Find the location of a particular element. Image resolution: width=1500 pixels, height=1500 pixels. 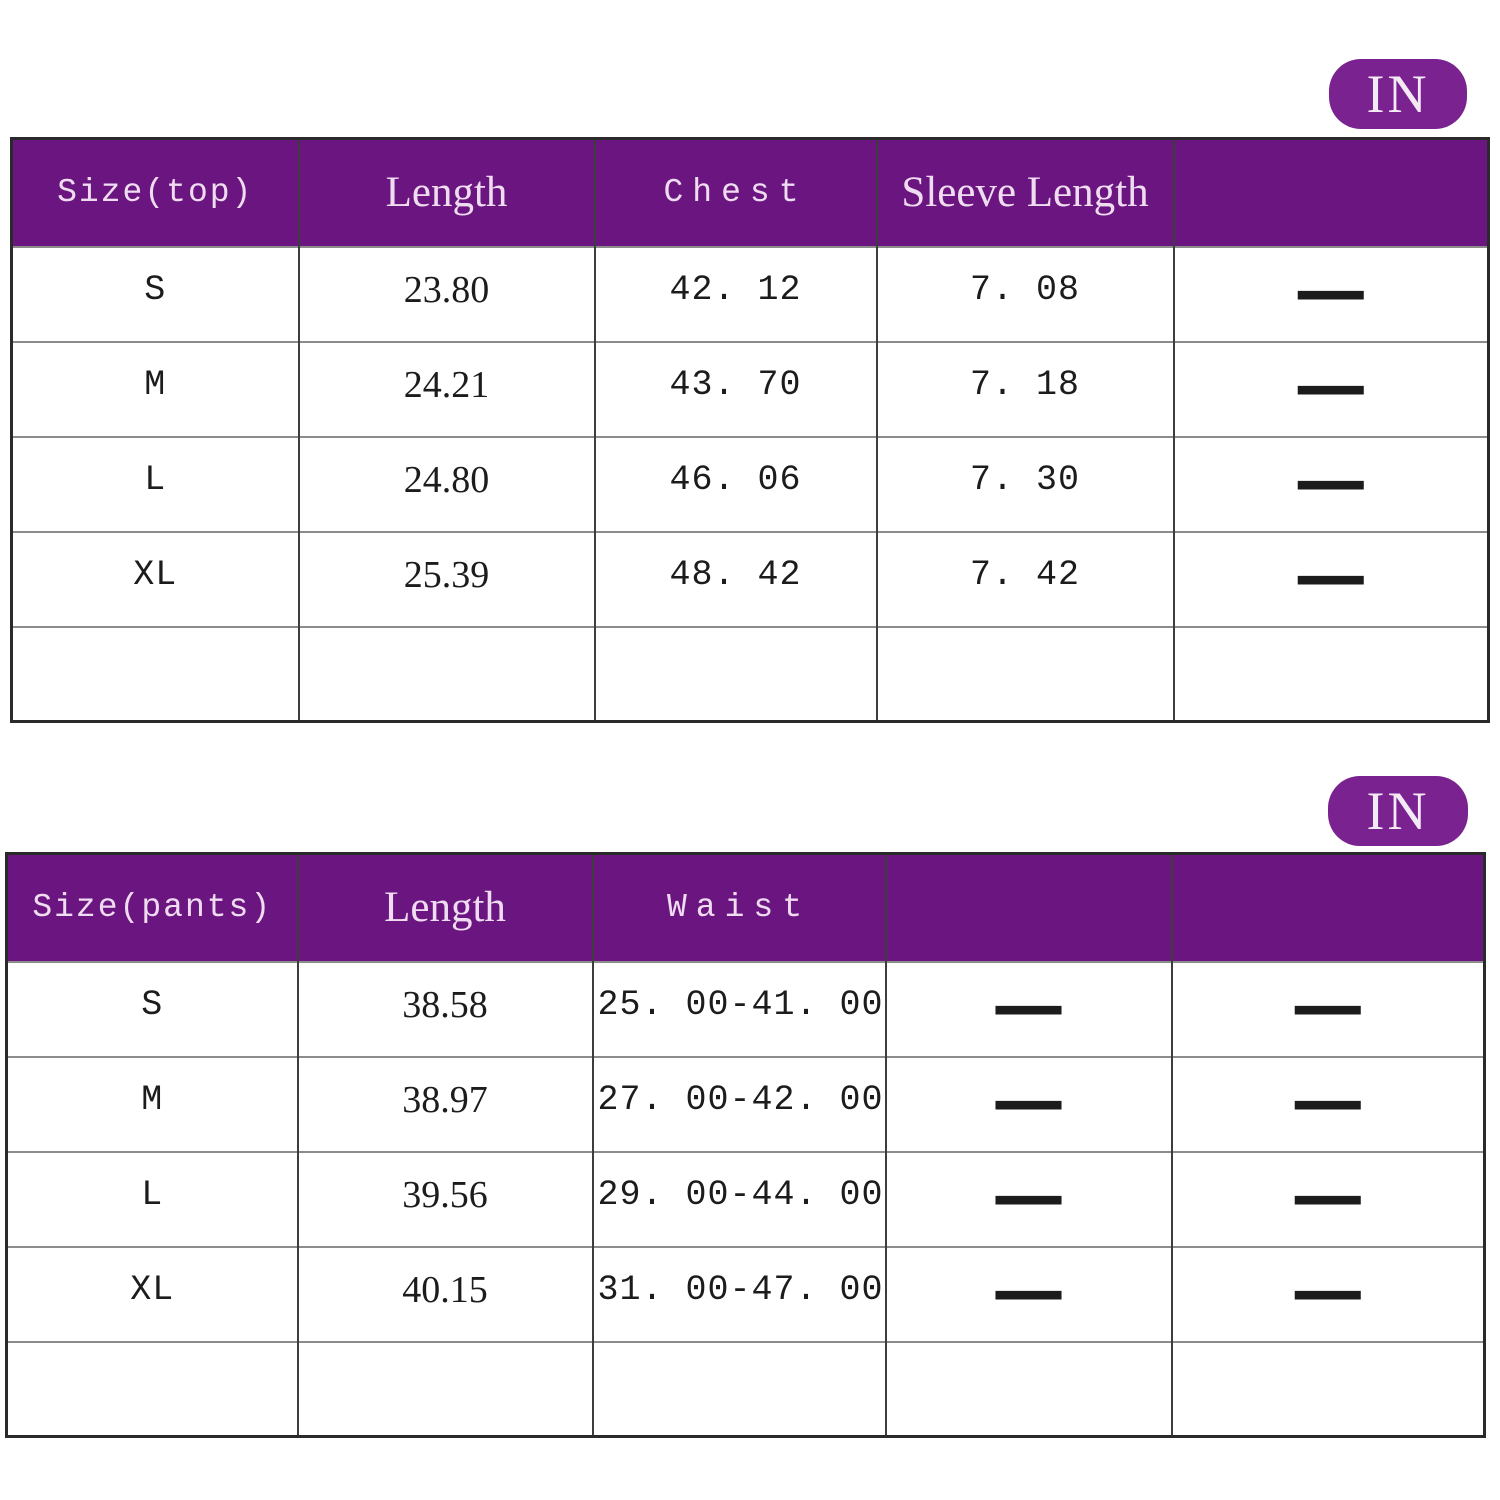

sleeve-length-cell: 7. 42 is located at coordinates (1024, 578).